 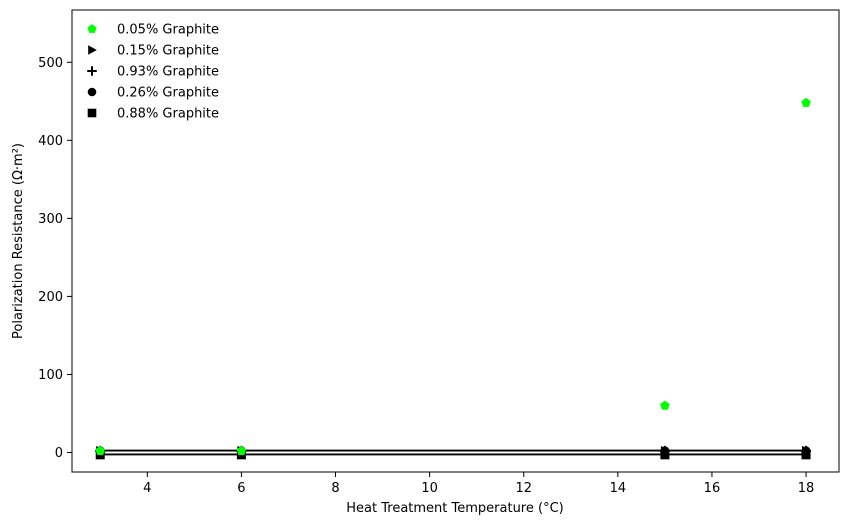 What do you see at coordinates (712, 488) in the screenshot?
I see `x-tick-label: 16` at bounding box center [712, 488].